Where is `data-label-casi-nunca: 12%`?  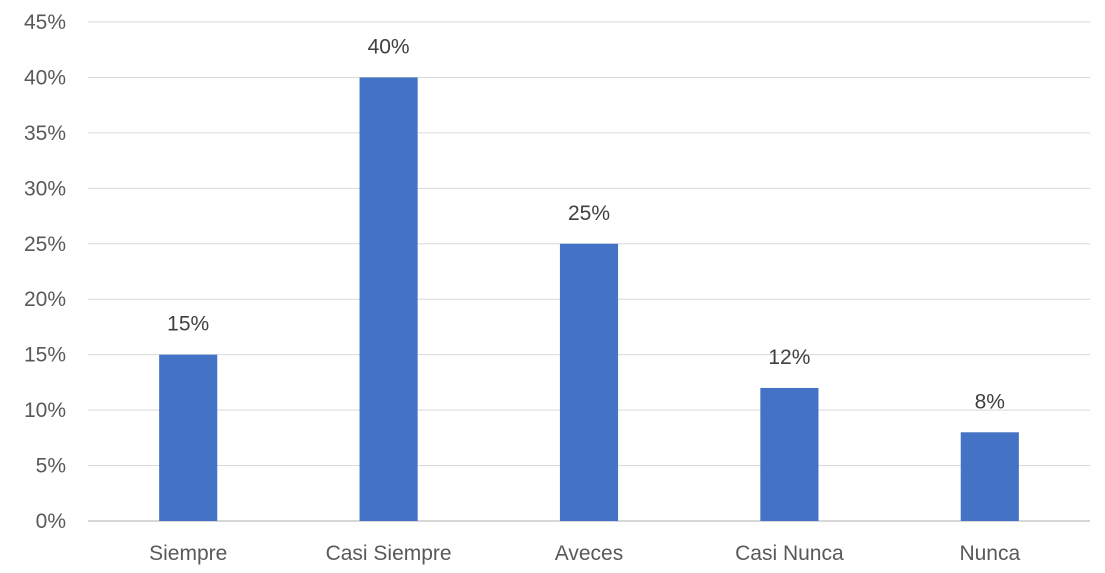
data-label-casi-nunca: 12% is located at coordinates (789, 357).